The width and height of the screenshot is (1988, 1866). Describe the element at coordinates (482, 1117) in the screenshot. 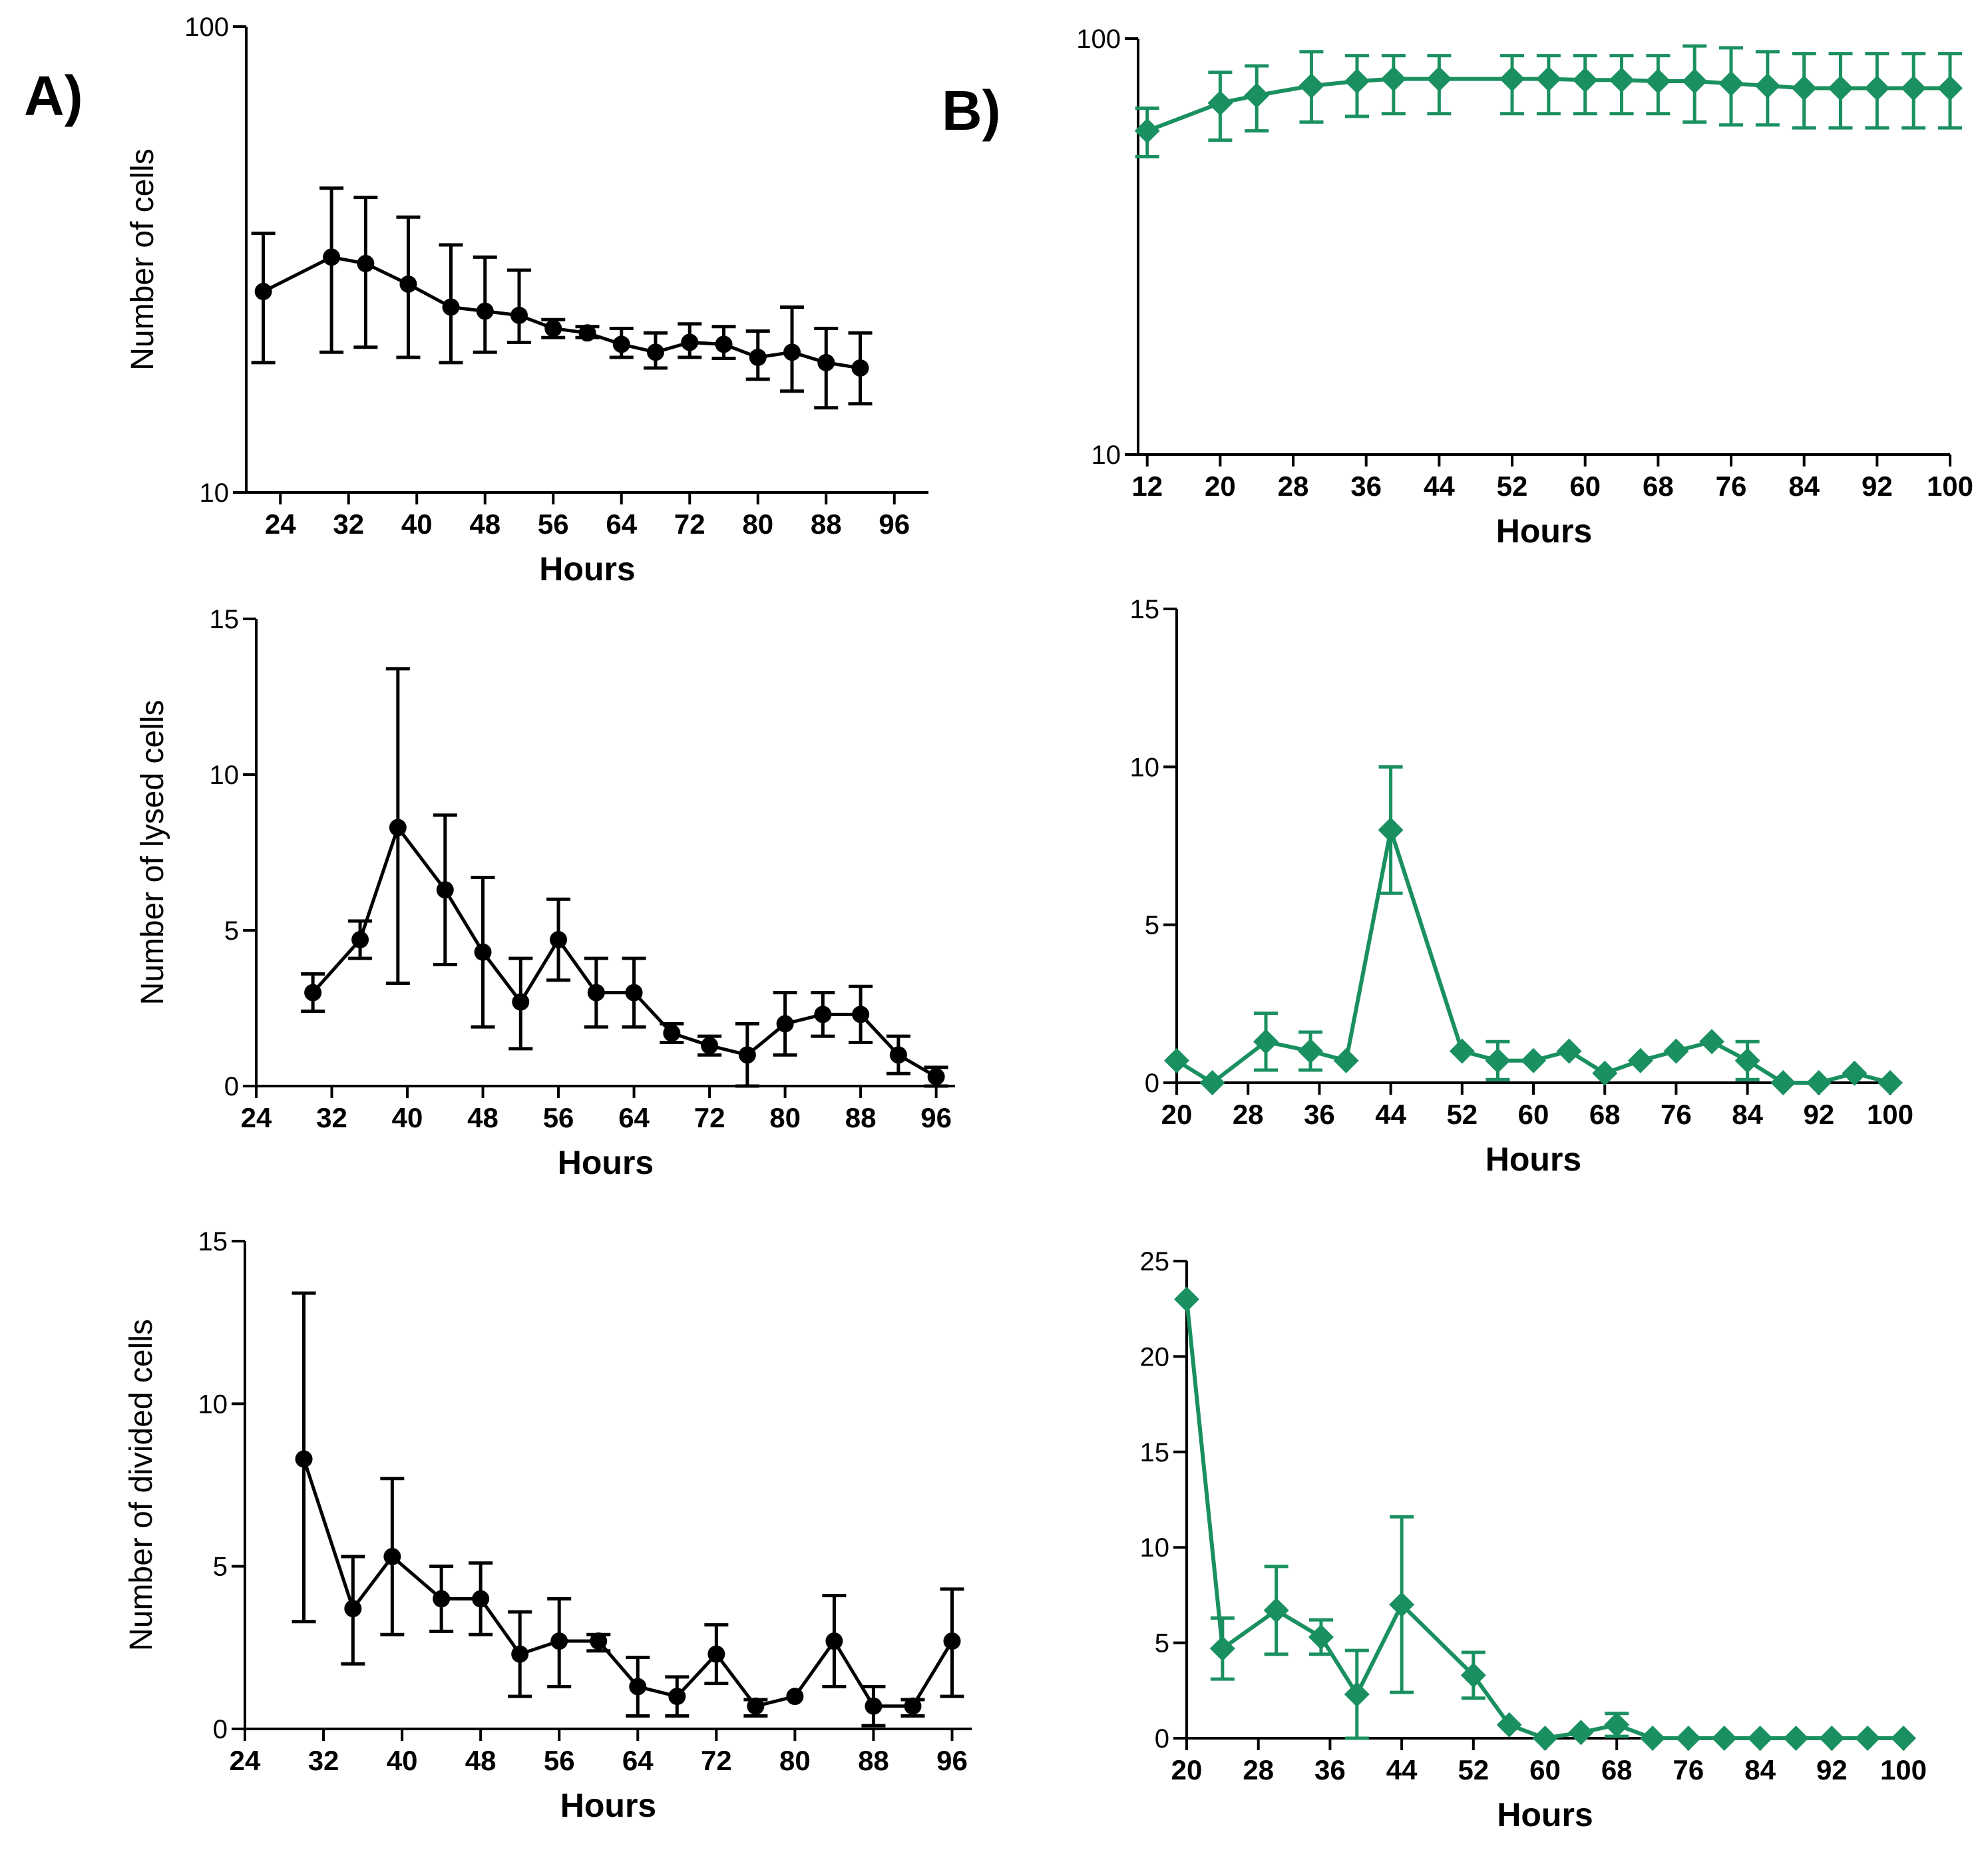

I see `x-tick-label: 48` at that location.